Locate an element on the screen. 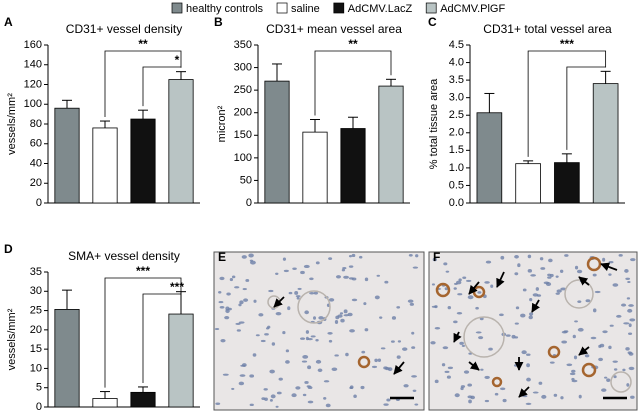 Image resolution: width=640 pixels, height=414 pixels. y-tick-label: 20 is located at coordinates (36, 183).